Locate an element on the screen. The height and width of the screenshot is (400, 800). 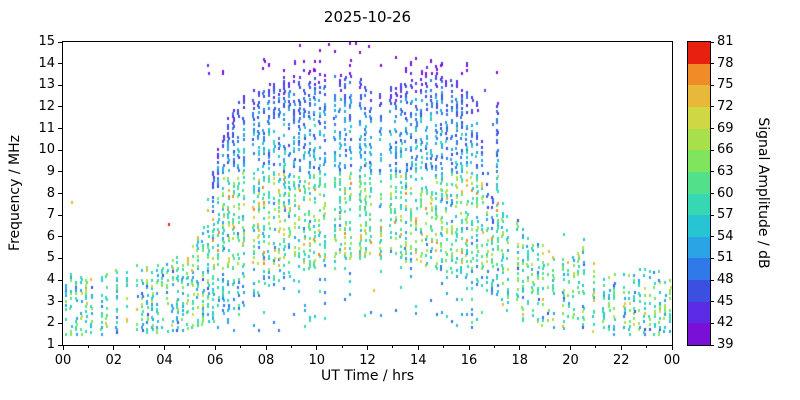
x-tick-label: 12 is located at coordinates (367, 360).